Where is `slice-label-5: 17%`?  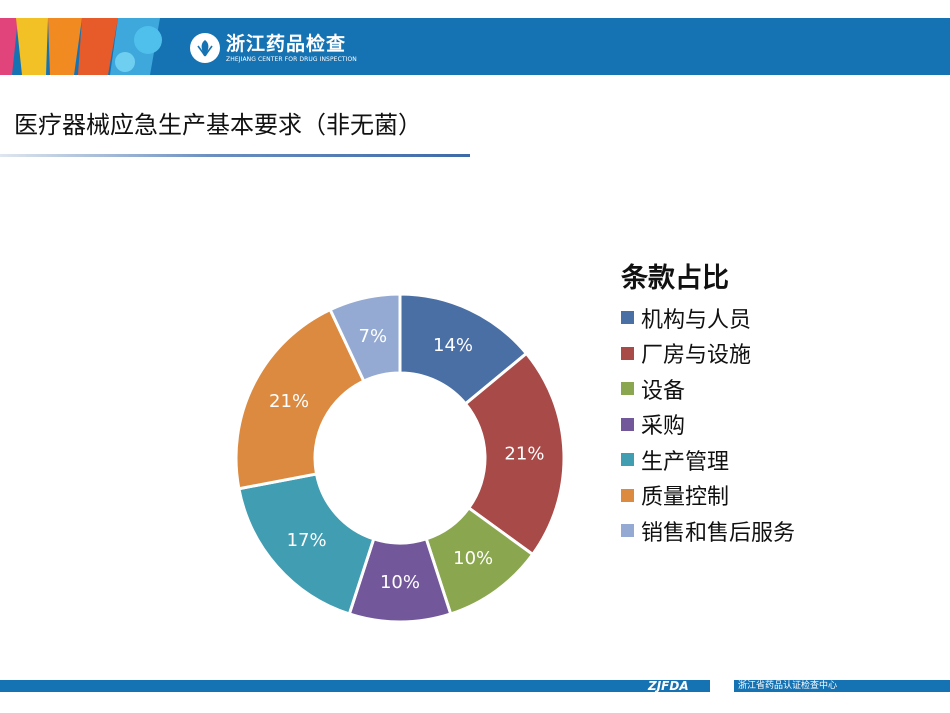 slice-label-5: 17% is located at coordinates (307, 540).